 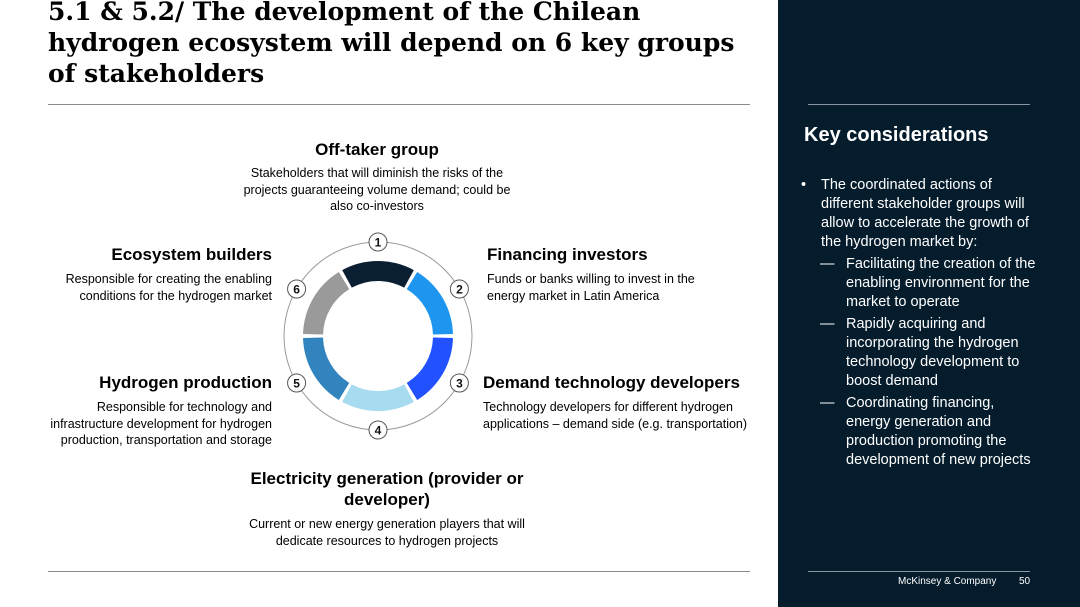 I want to click on panel-bottom-divider, so click(x=919, y=571).